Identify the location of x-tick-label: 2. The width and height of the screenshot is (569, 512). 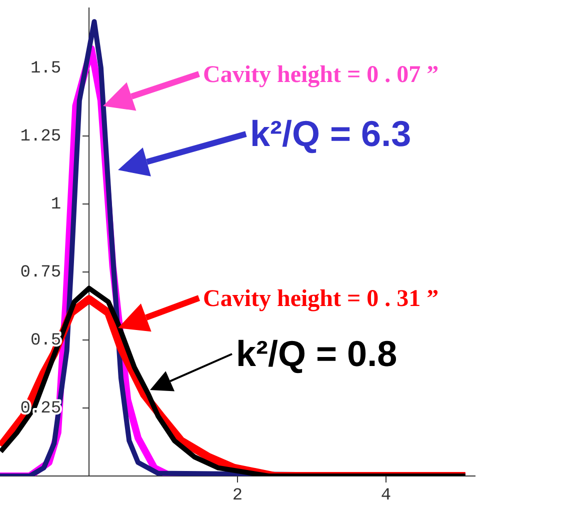
(237, 496).